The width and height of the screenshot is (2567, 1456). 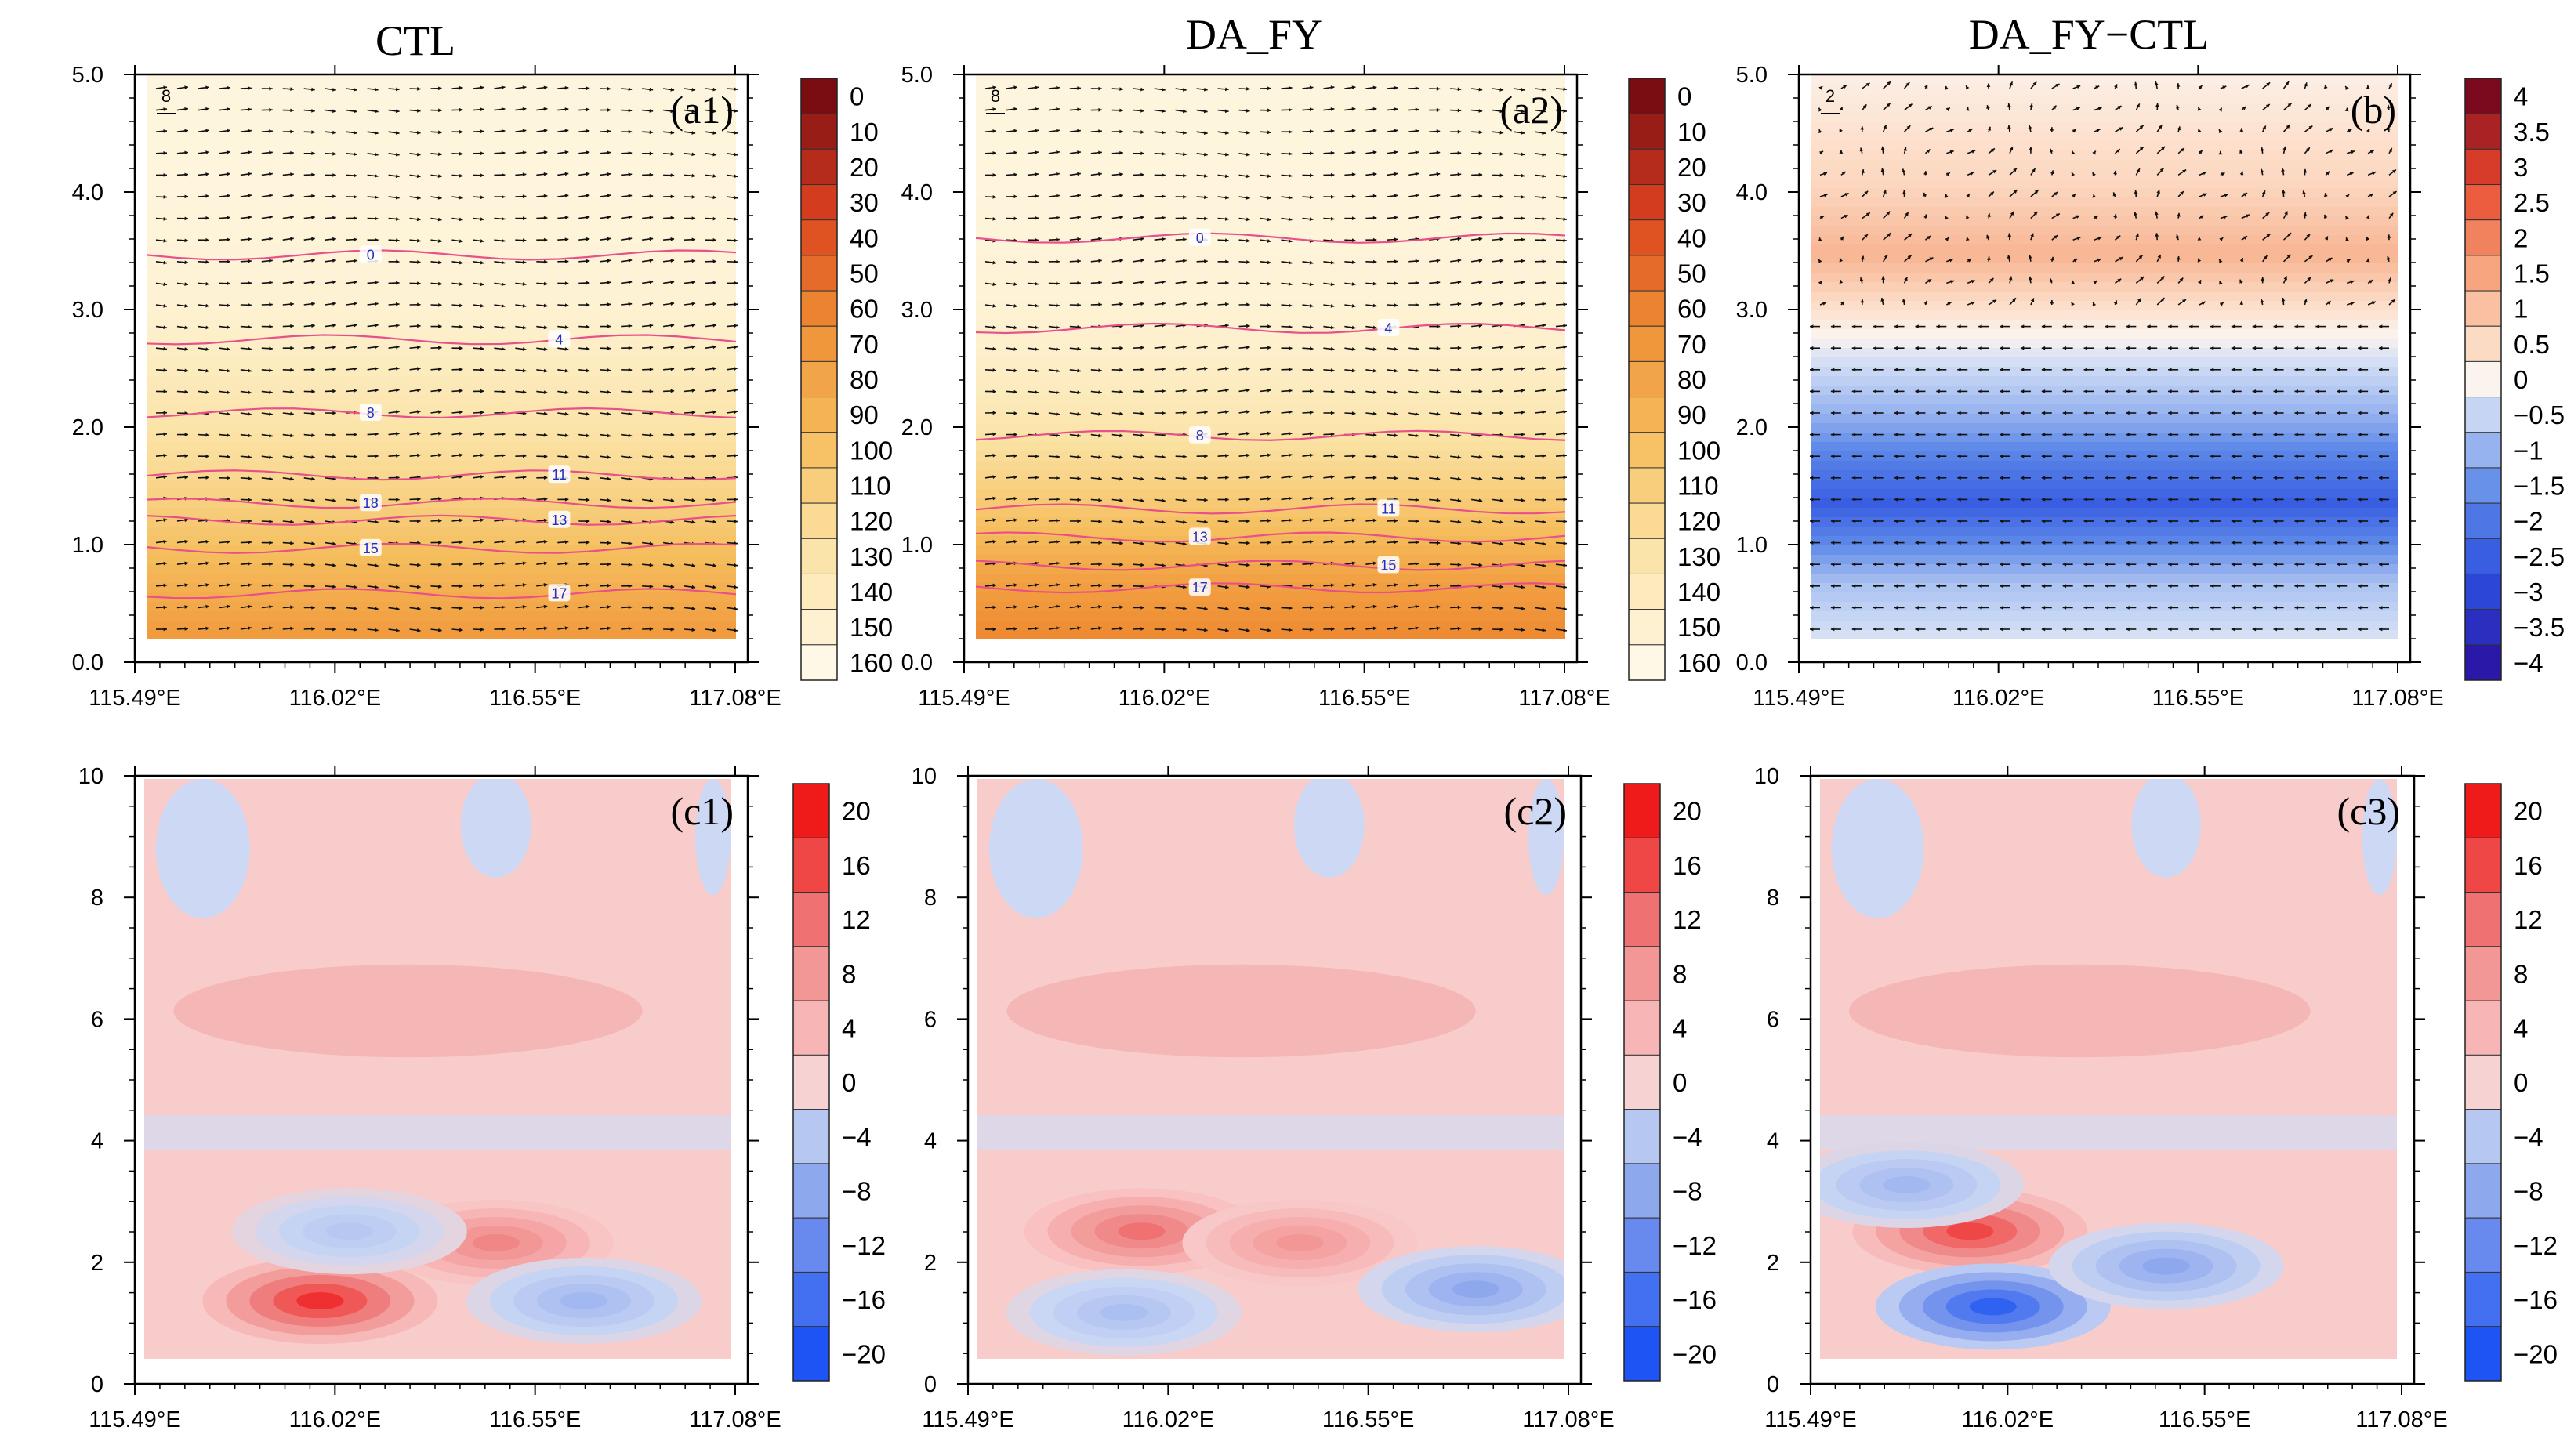 I want to click on colorbar-label: 100, so click(x=1698, y=450).